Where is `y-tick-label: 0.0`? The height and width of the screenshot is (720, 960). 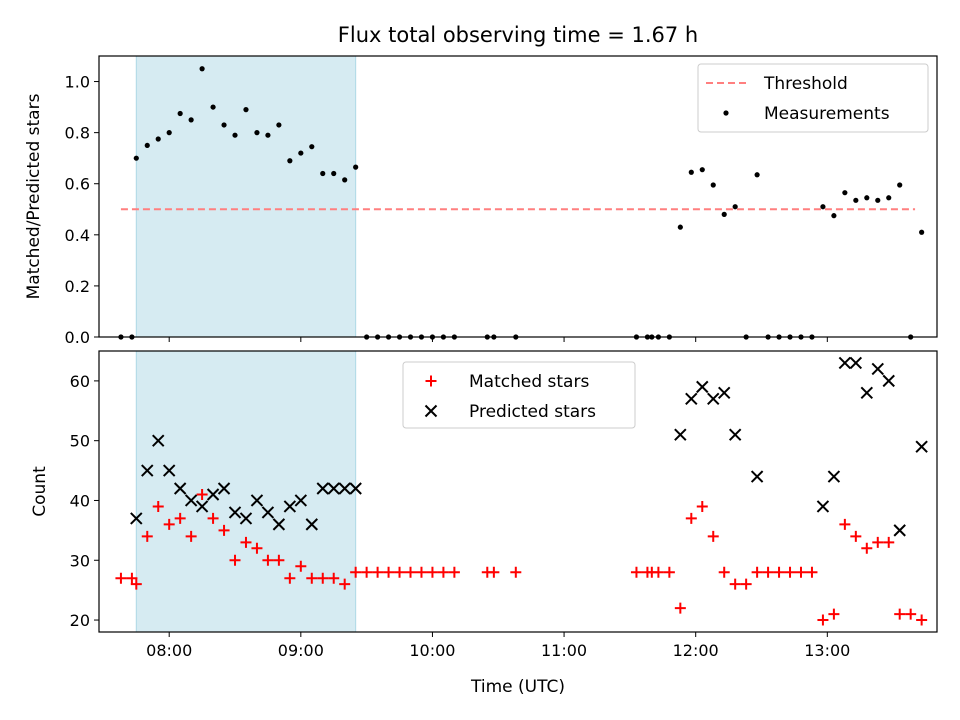
y-tick-label: 0.0 is located at coordinates (77, 337).